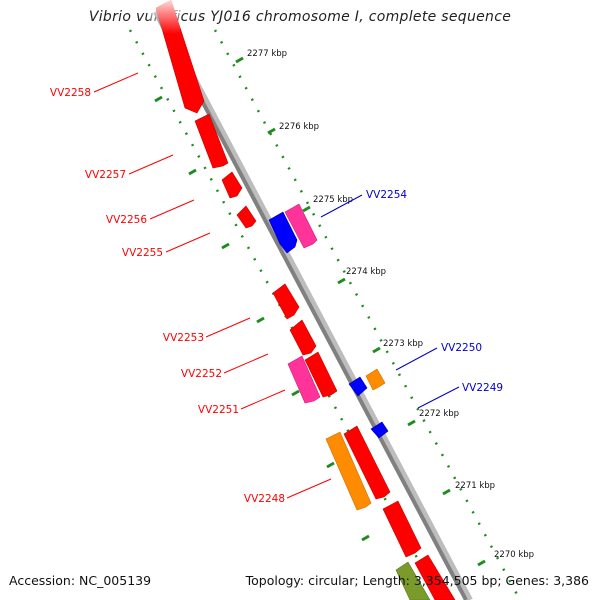 The height and width of the screenshot is (600, 600). What do you see at coordinates (321, 374) in the screenshot?
I see `gene-vv2251b` at bounding box center [321, 374].